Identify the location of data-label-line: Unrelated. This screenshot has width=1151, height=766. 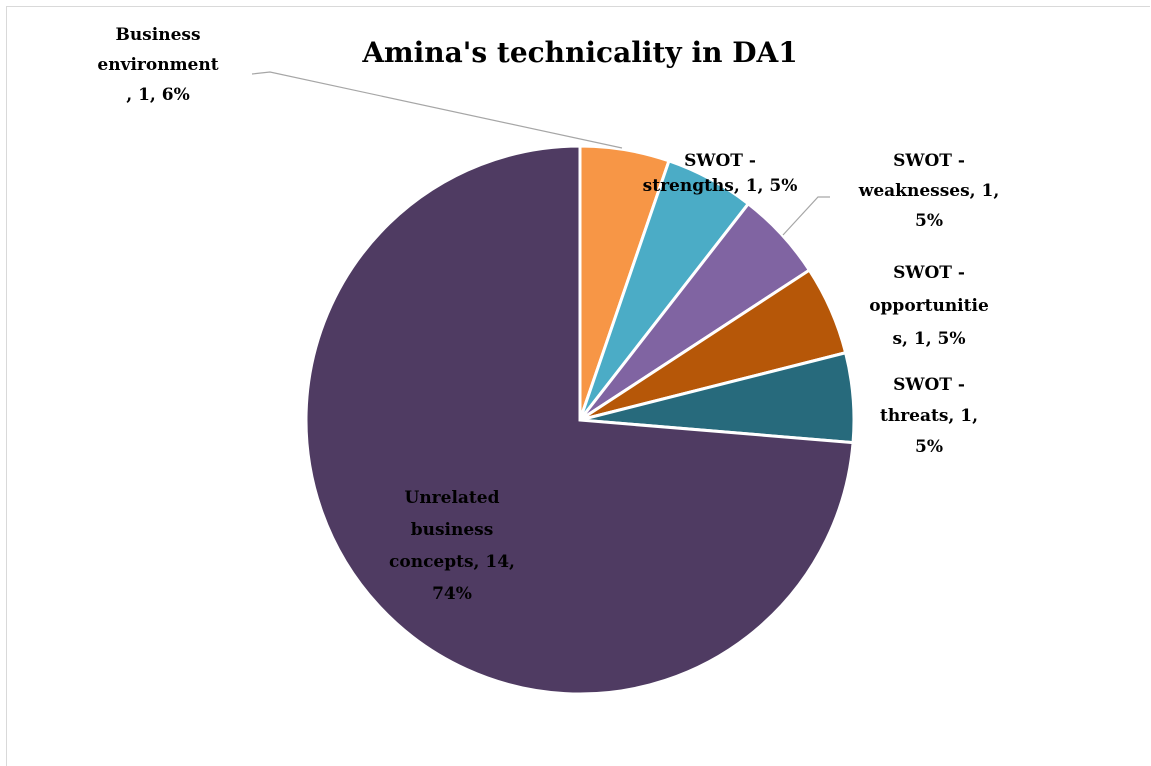
(452, 498).